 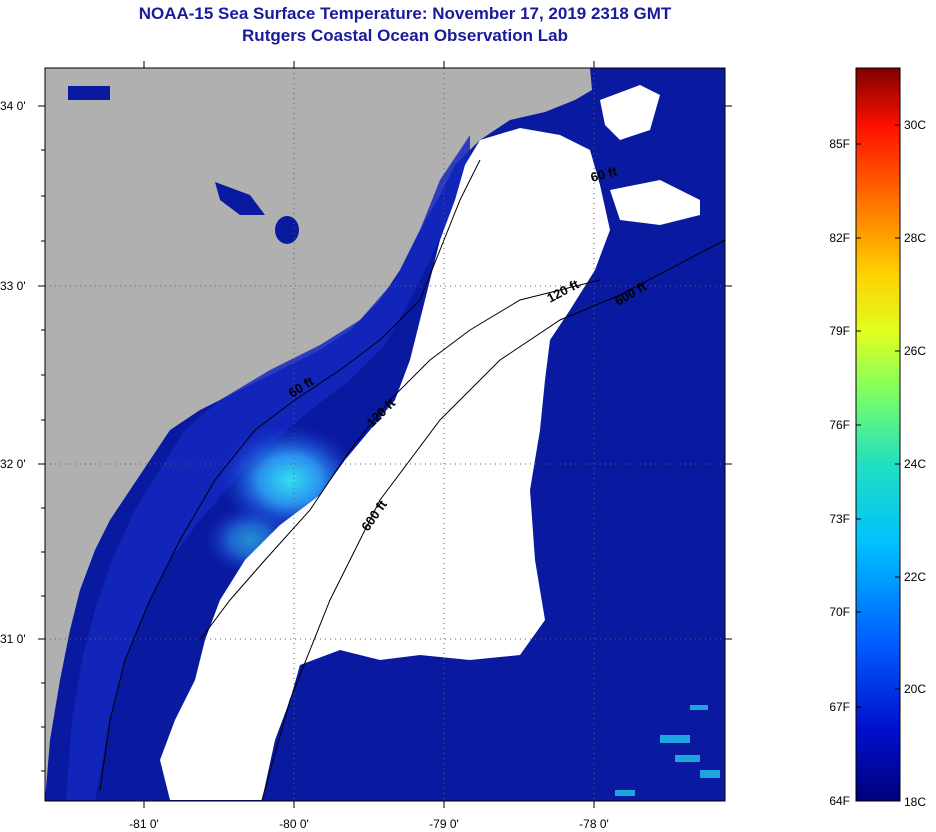 What do you see at coordinates (915, 802) in the screenshot?
I see `colorbar-c-18: 18C` at bounding box center [915, 802].